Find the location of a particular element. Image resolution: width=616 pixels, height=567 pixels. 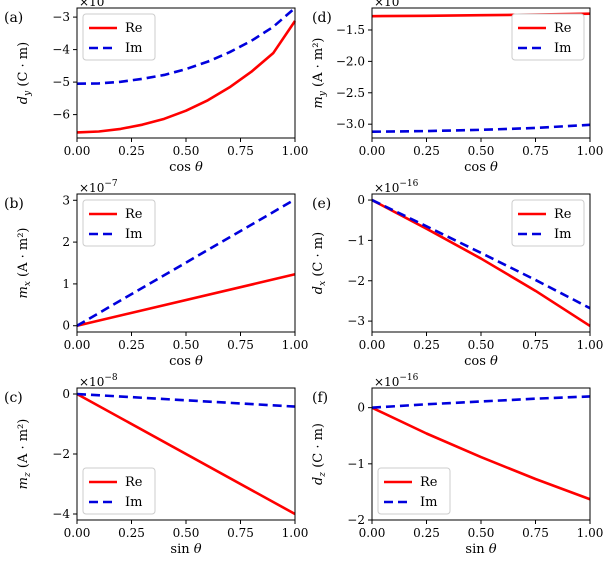

y-tick-label: 3 is located at coordinates (66, 200).